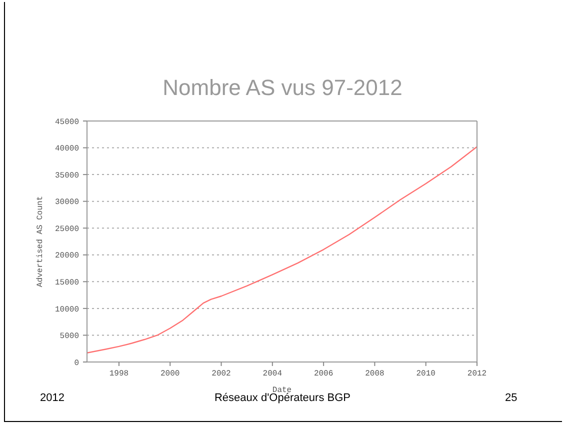 The image size is (565, 426). I want to click on y-tick-label: 30000, so click(67, 203).